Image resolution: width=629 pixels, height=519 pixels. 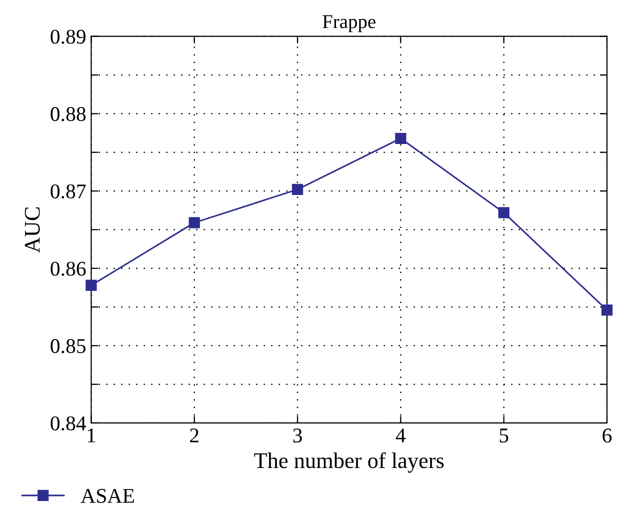 What do you see at coordinates (68, 114) in the screenshot?
I see `y-tick-label: 0.88` at bounding box center [68, 114].